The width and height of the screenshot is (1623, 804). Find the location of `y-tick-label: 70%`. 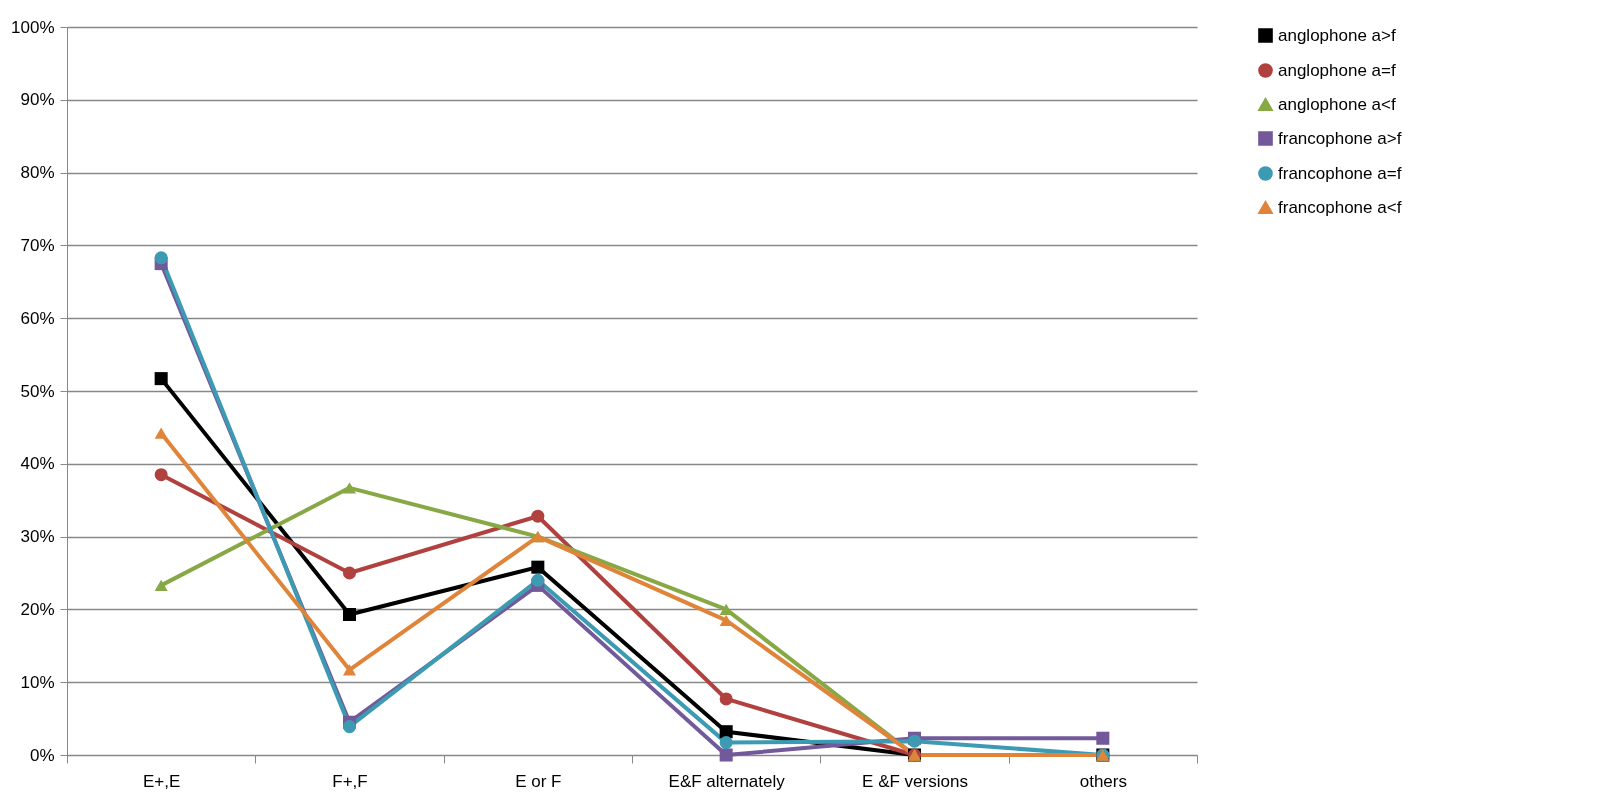

y-tick-label: 70% is located at coordinates (37, 245).